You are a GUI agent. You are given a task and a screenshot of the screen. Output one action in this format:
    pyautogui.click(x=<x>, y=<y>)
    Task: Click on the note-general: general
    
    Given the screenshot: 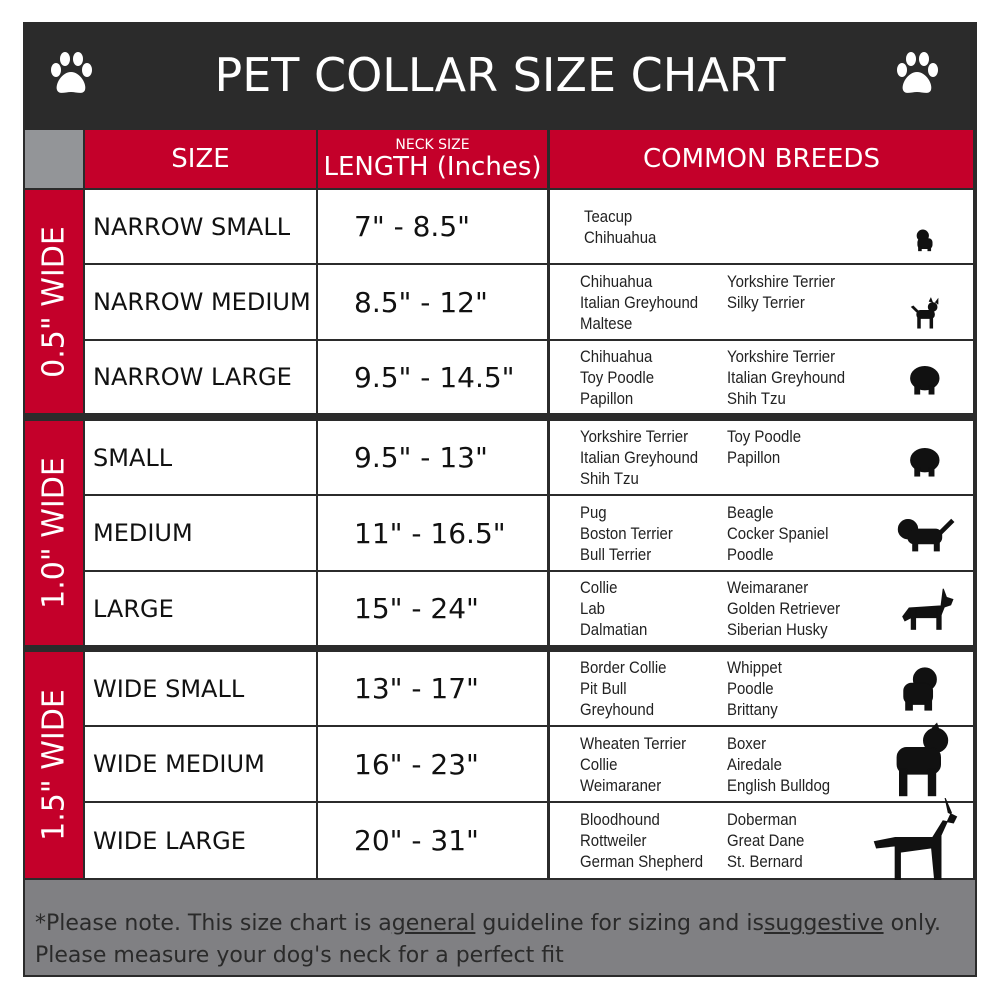 What is the action you would take?
    pyautogui.click(x=433, y=923)
    